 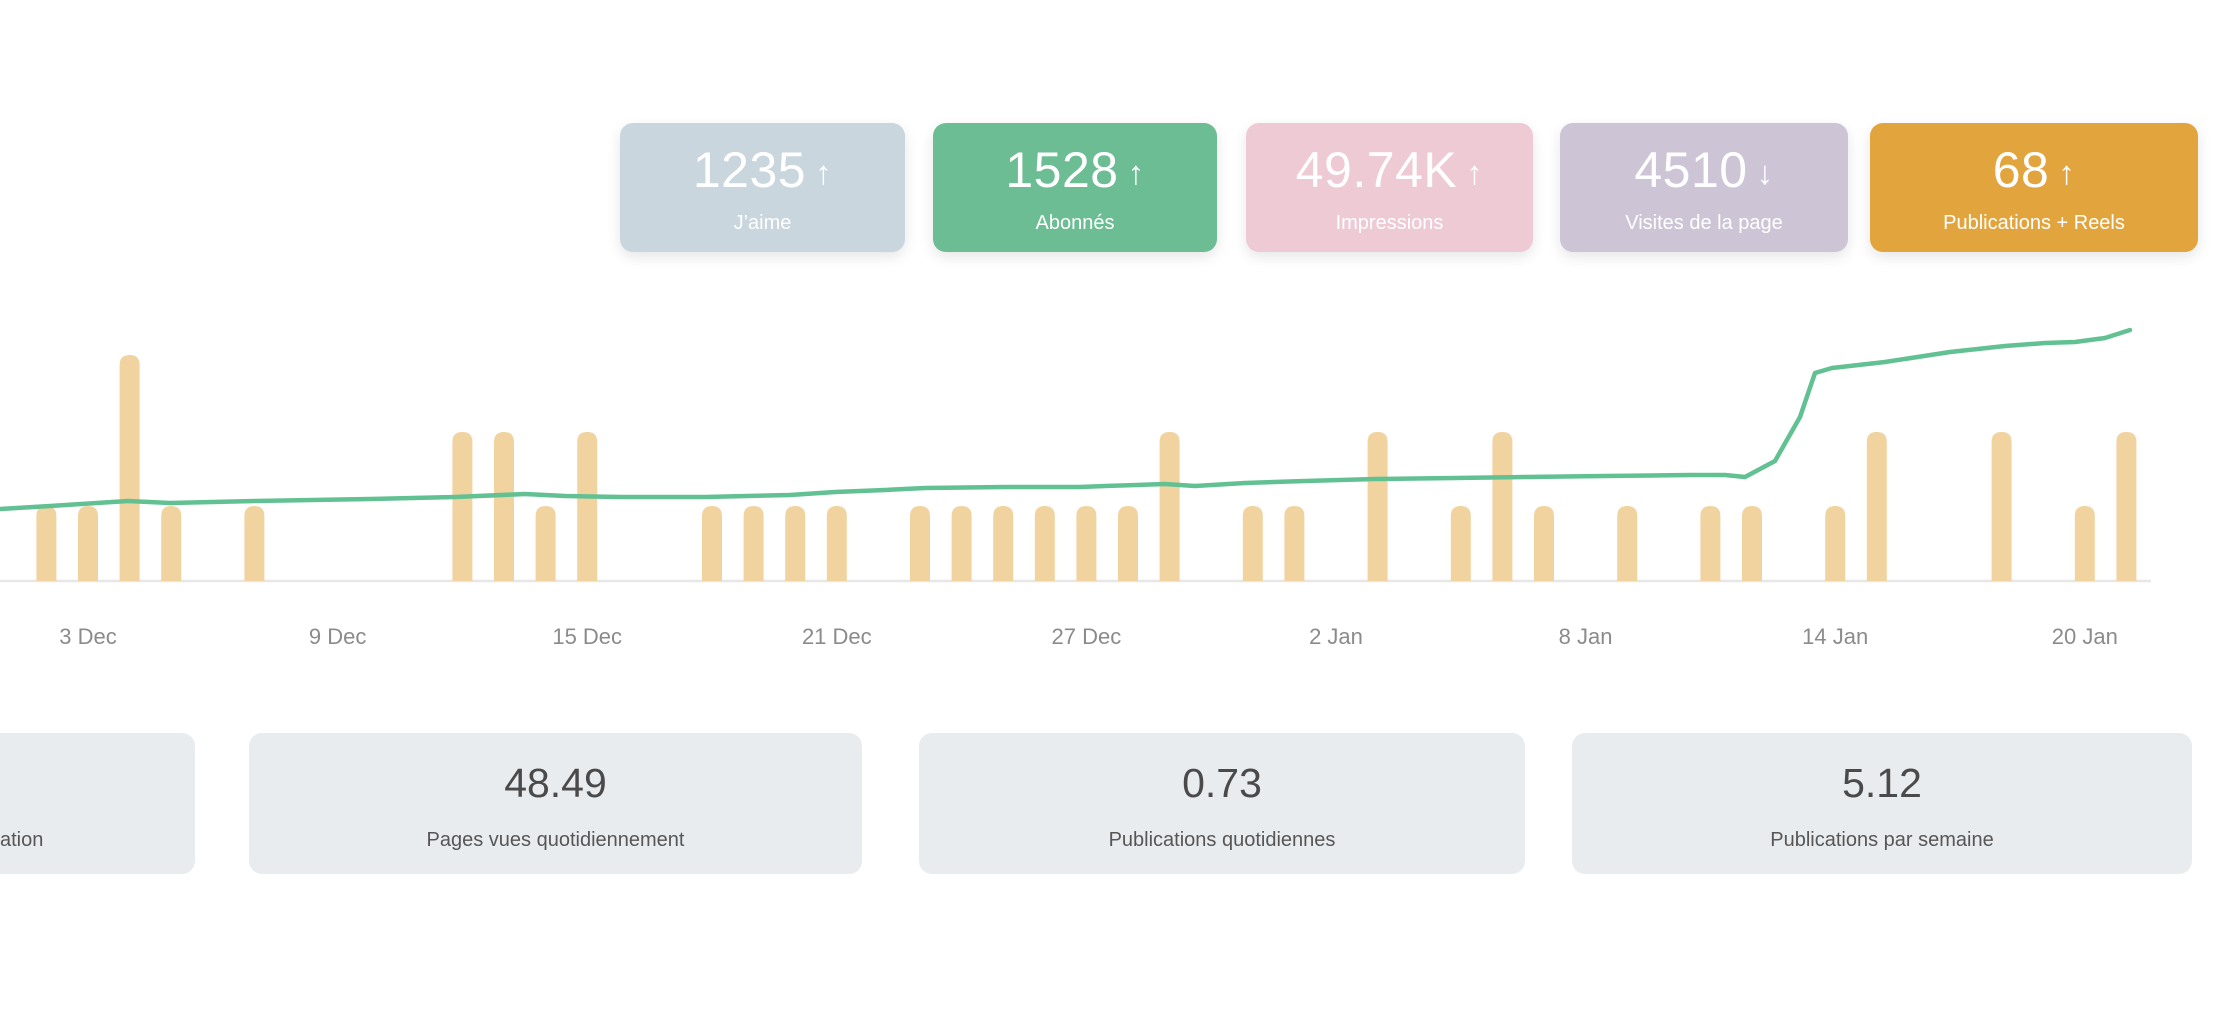 I want to click on metric-card-followers: 1528 ↑ Abonnés, so click(x=1075, y=187).